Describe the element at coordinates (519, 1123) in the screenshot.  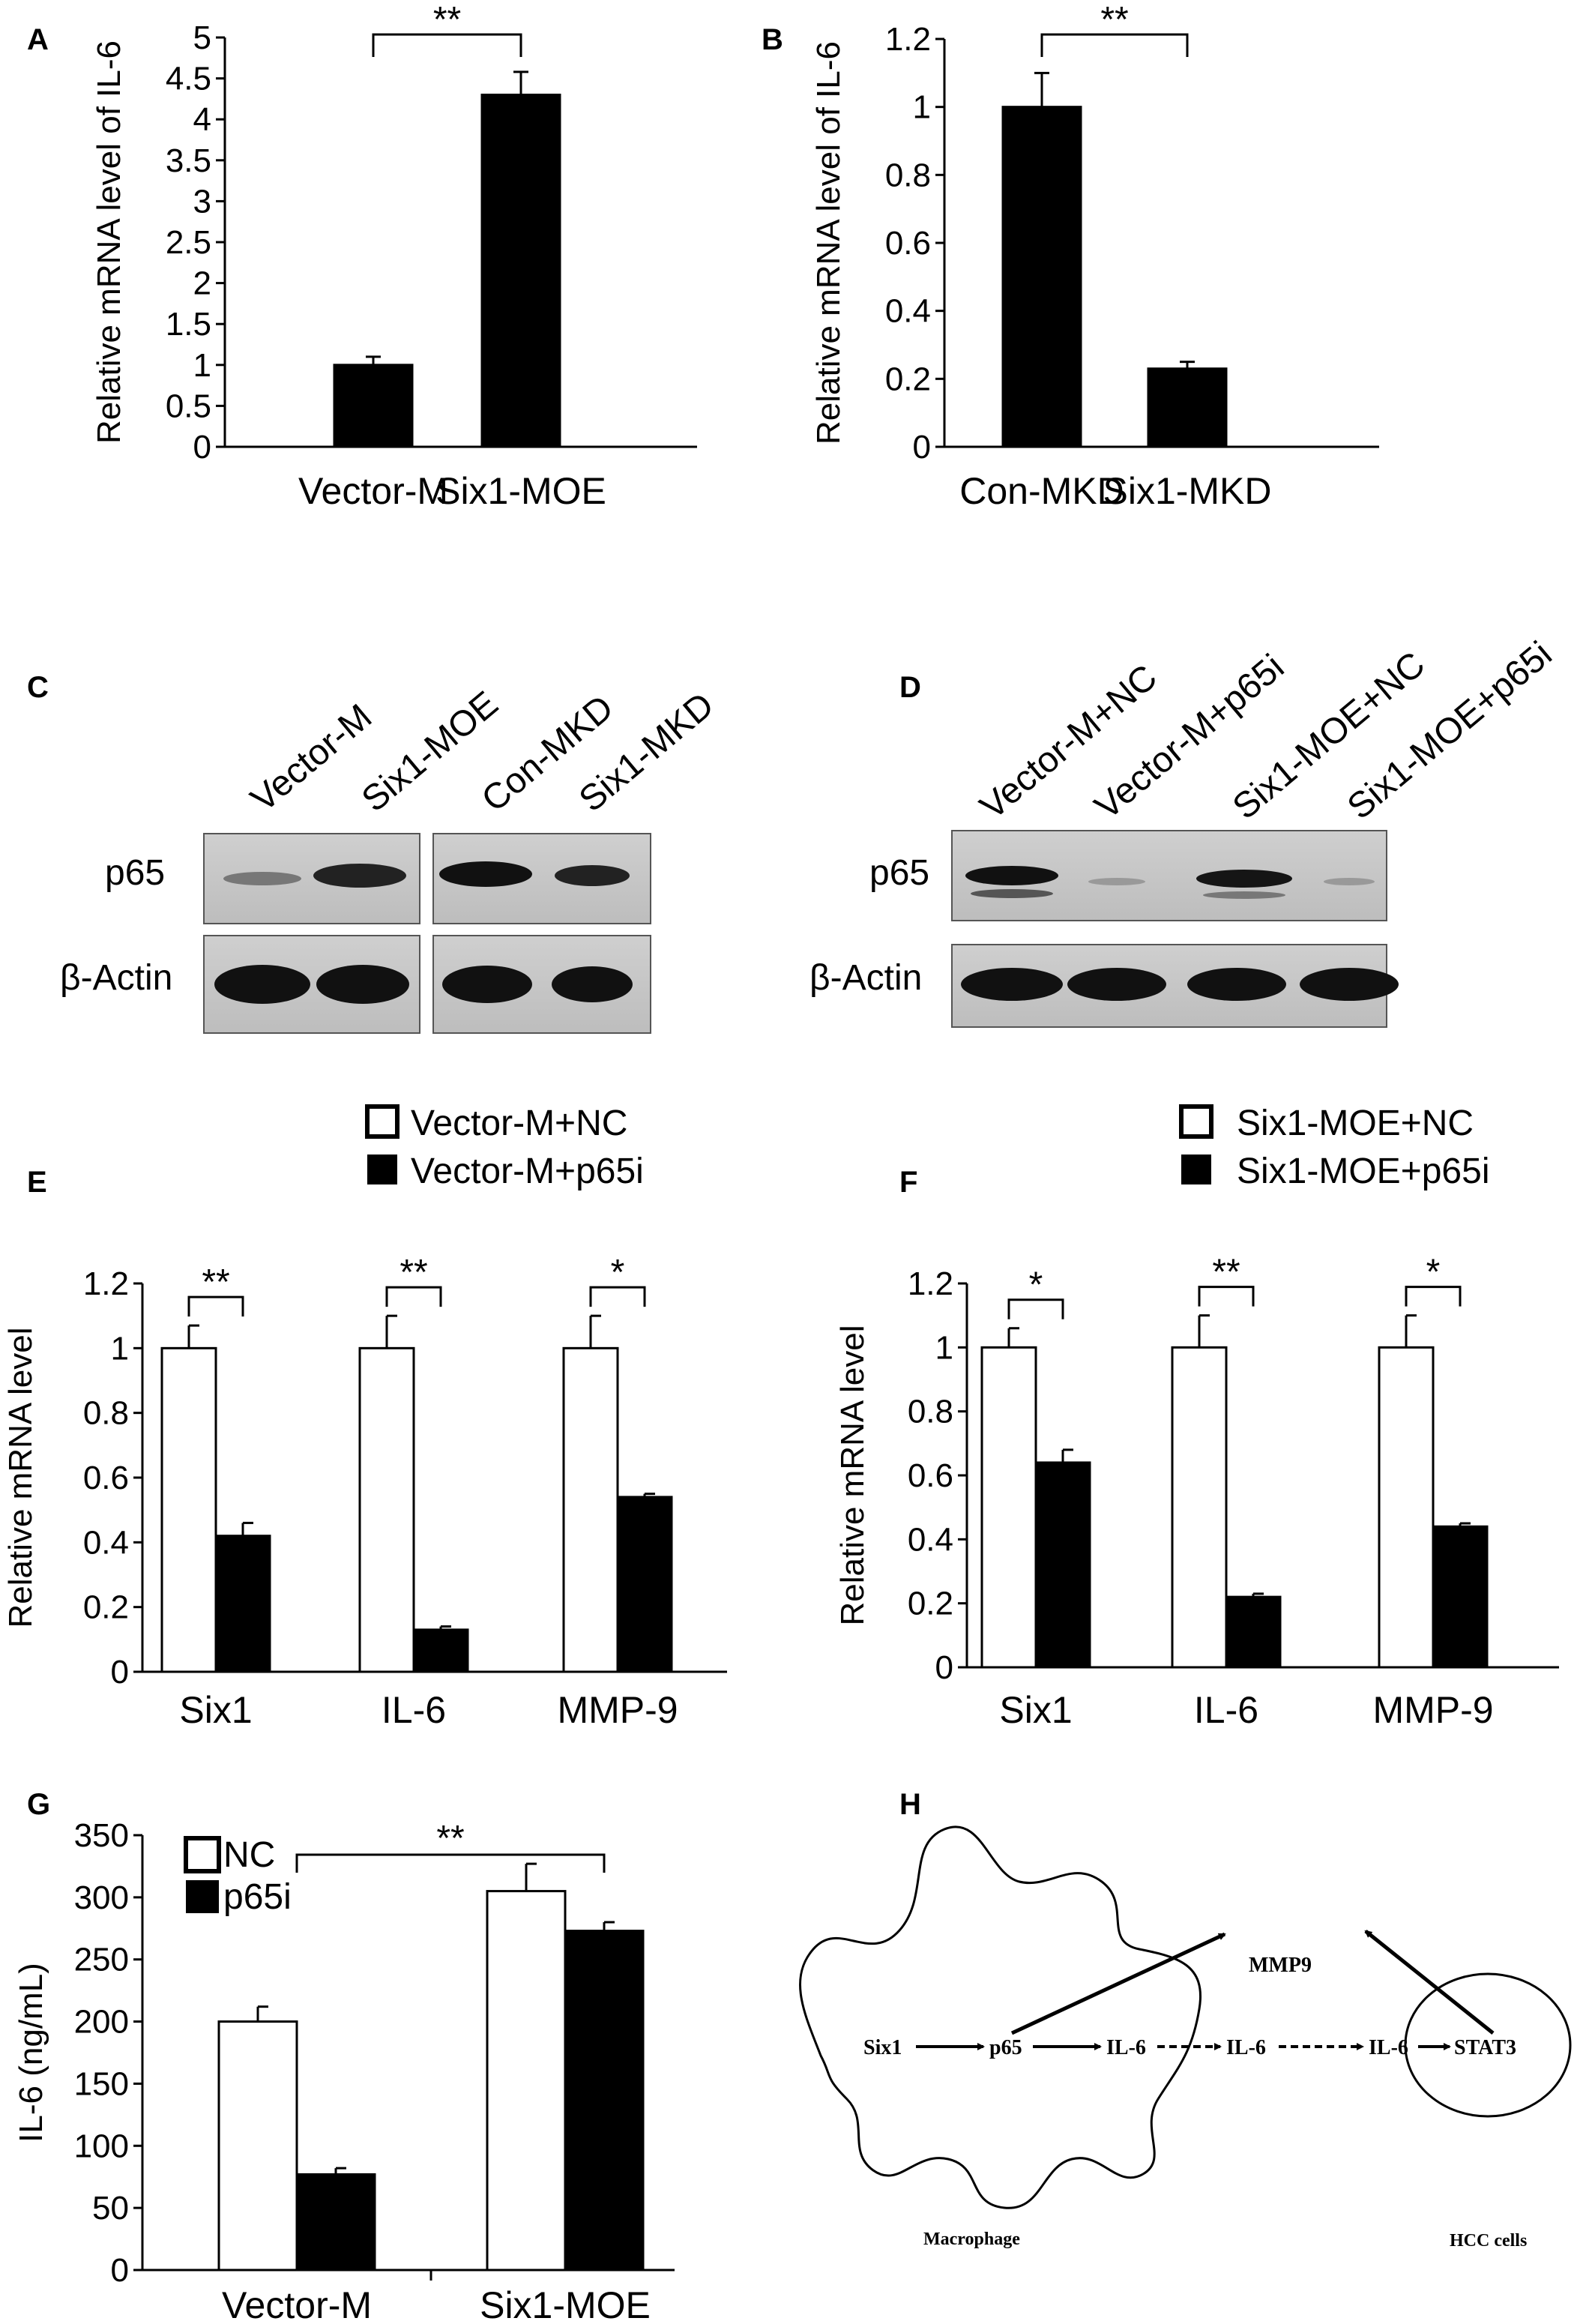
I see `legend-label: Vector-M+NC` at that location.